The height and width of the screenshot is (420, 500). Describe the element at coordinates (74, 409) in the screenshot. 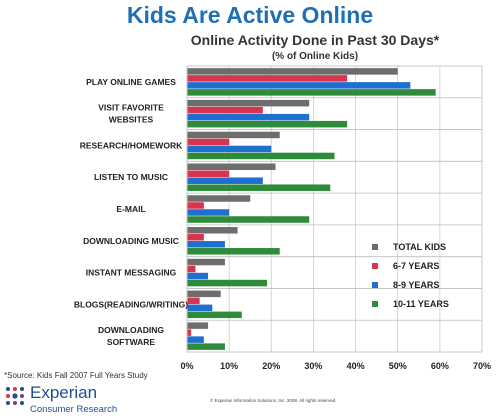

I see `logo-tagline: Consumer Research` at that location.